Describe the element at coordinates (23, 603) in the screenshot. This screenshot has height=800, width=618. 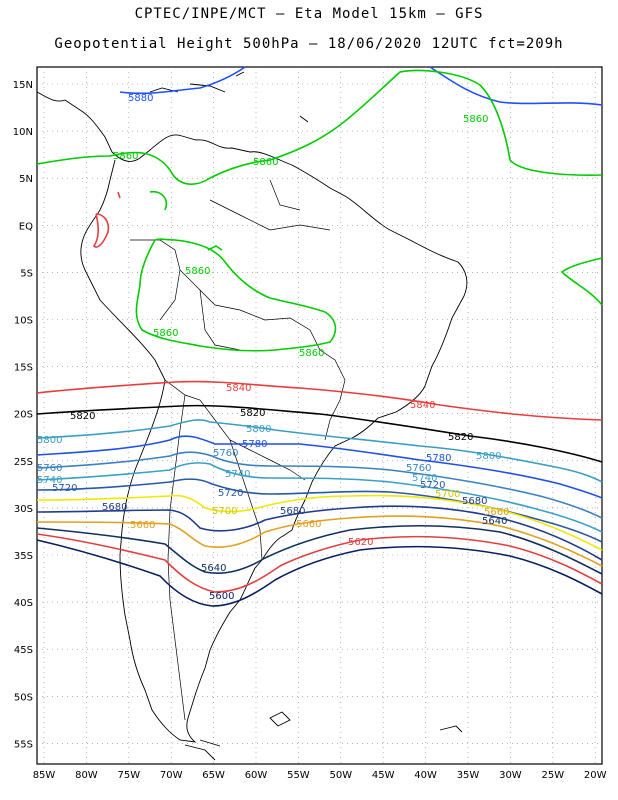
I see `lat-tick-label: 40S` at that location.